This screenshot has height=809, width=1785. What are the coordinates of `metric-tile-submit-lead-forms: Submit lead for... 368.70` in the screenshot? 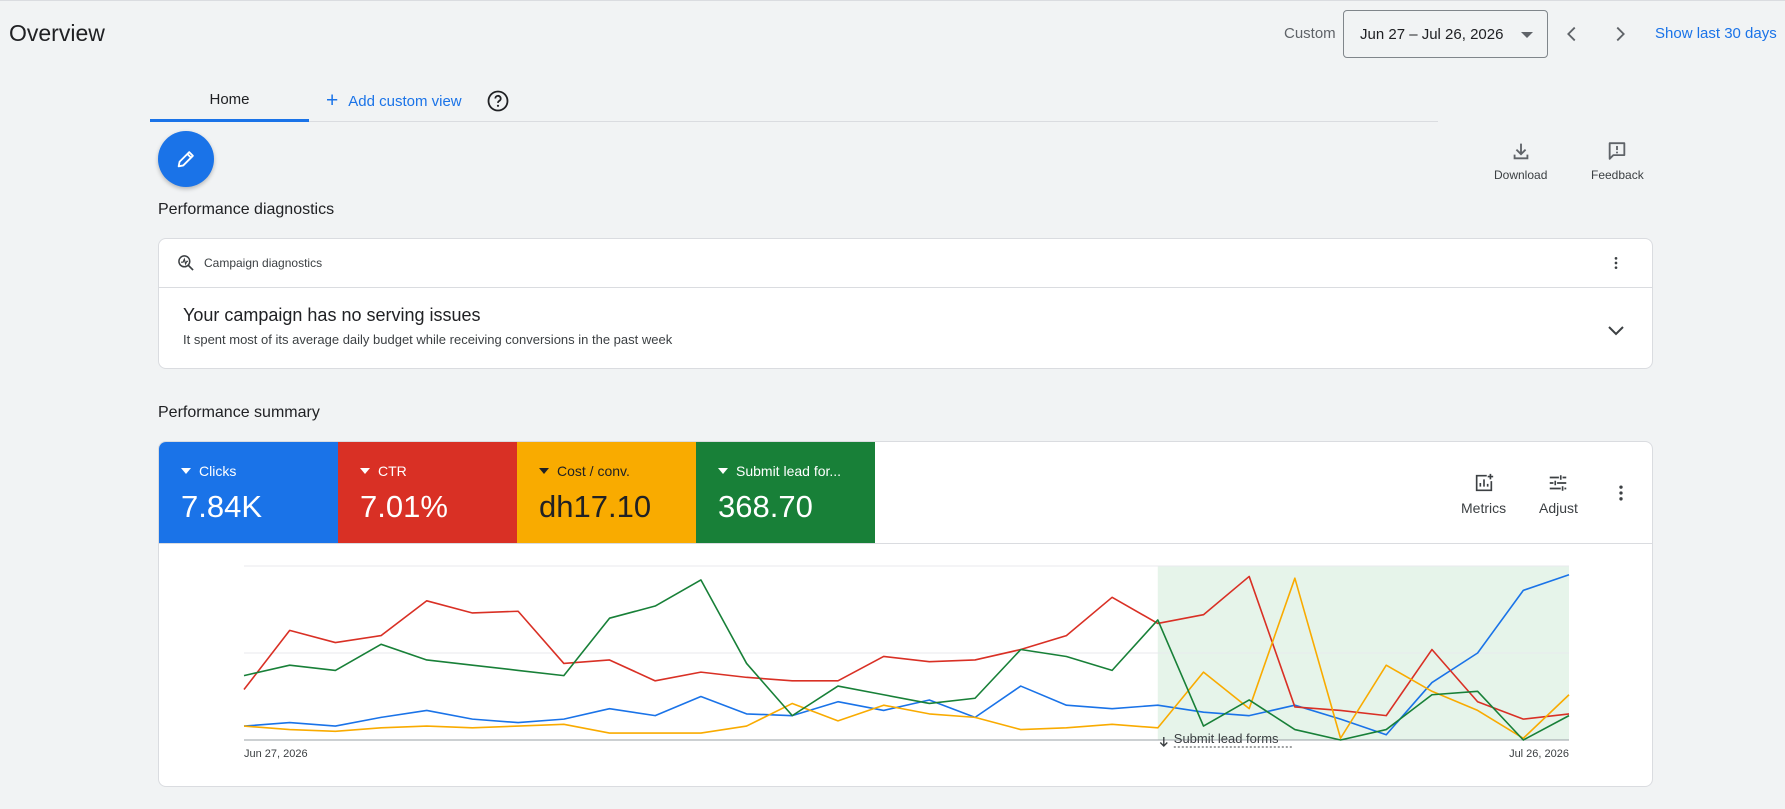 It's located at (785, 492).